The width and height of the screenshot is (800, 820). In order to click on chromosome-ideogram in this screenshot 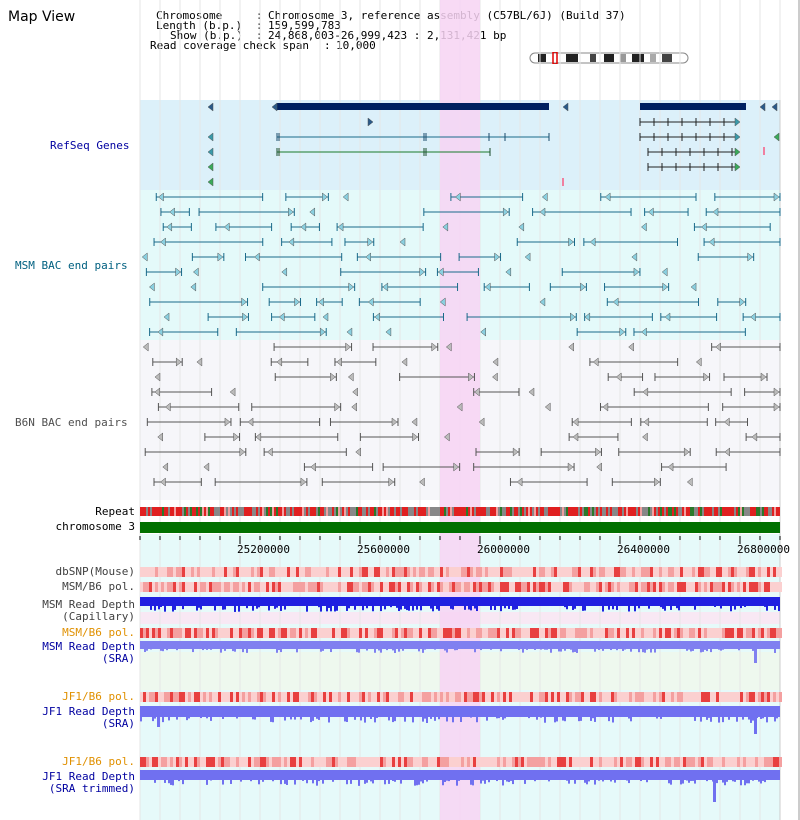, I will do `click(609, 58)`.